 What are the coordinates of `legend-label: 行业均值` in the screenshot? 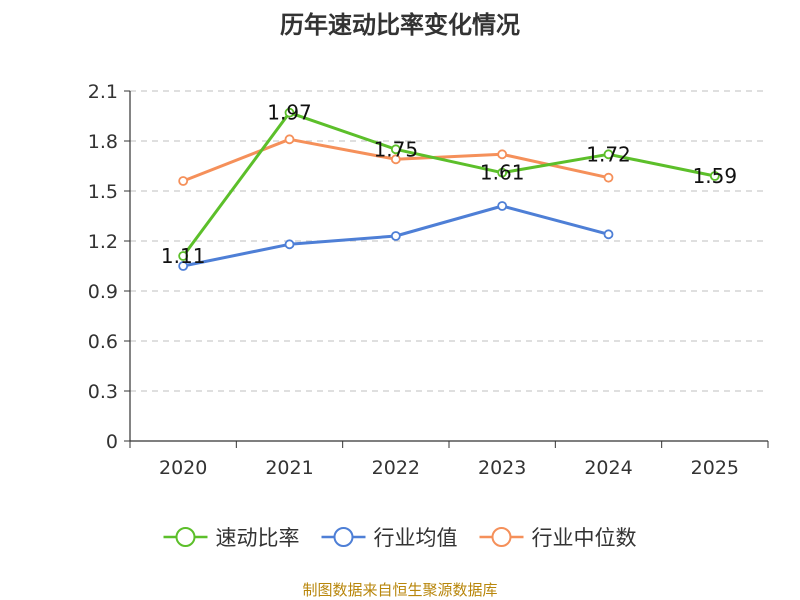 It's located at (416, 538).